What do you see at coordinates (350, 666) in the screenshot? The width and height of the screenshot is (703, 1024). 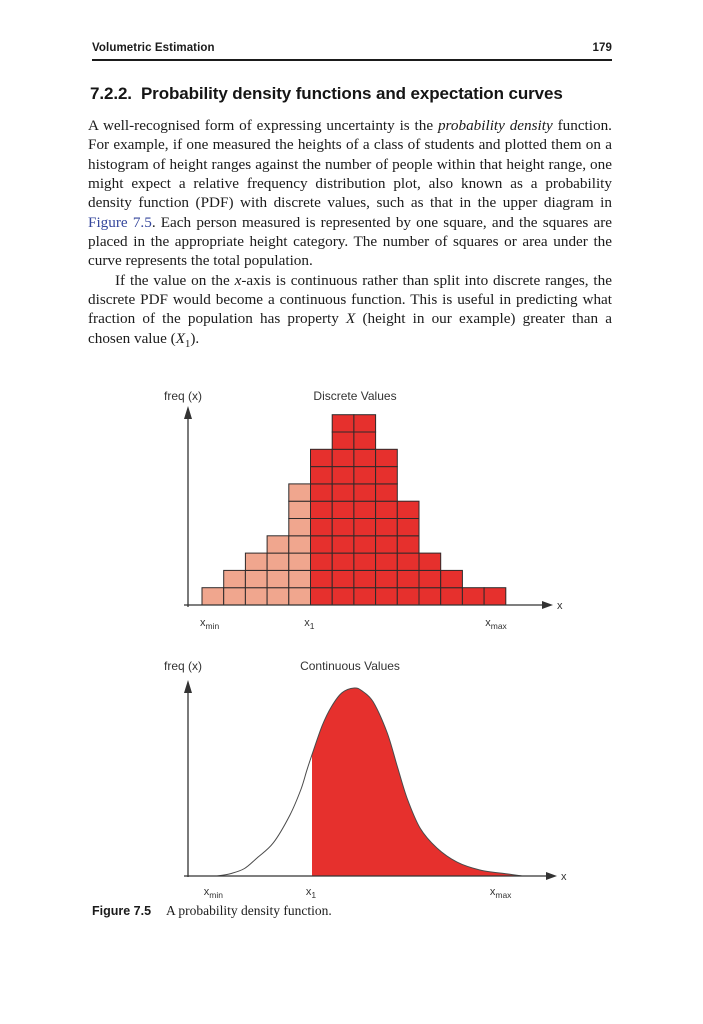 I see `svg-text: Continuous Values` at bounding box center [350, 666].